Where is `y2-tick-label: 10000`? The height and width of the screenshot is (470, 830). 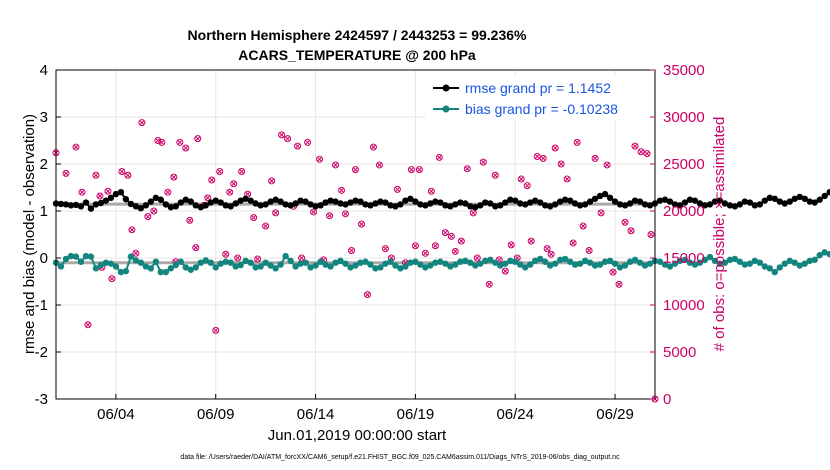 y2-tick-label: 10000 is located at coordinates (684, 305).